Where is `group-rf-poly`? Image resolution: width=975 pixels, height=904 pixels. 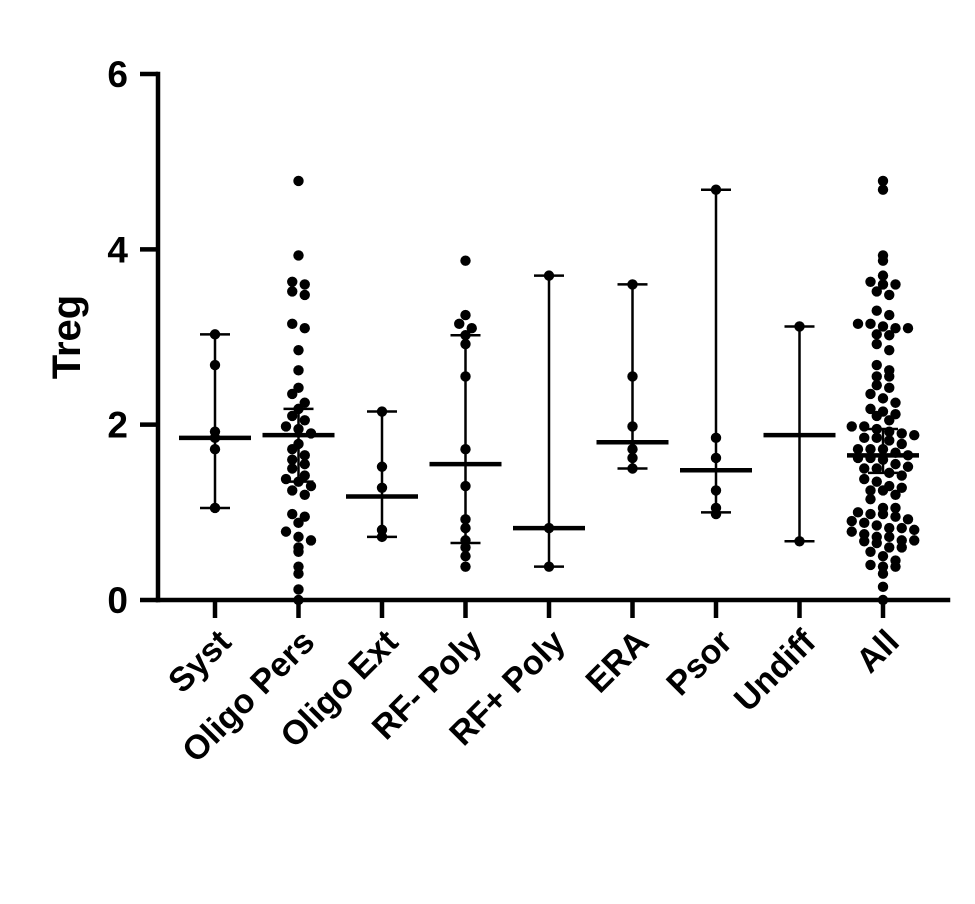 group-rf-poly is located at coordinates (549, 421).